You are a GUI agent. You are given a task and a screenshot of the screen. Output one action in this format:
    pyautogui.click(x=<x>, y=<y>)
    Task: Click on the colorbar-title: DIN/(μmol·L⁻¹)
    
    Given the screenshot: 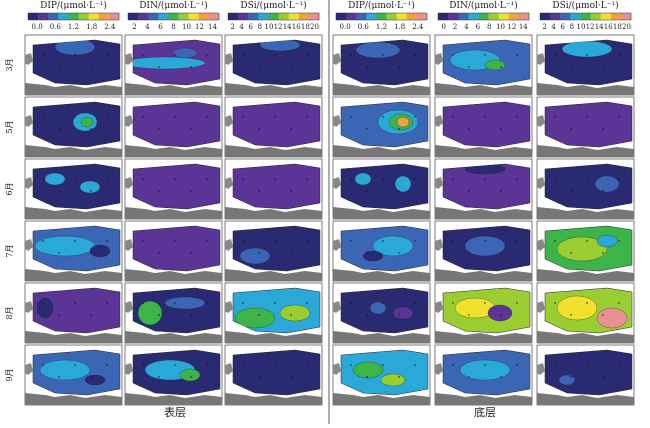 What is the action you would take?
    pyautogui.click(x=173, y=5)
    